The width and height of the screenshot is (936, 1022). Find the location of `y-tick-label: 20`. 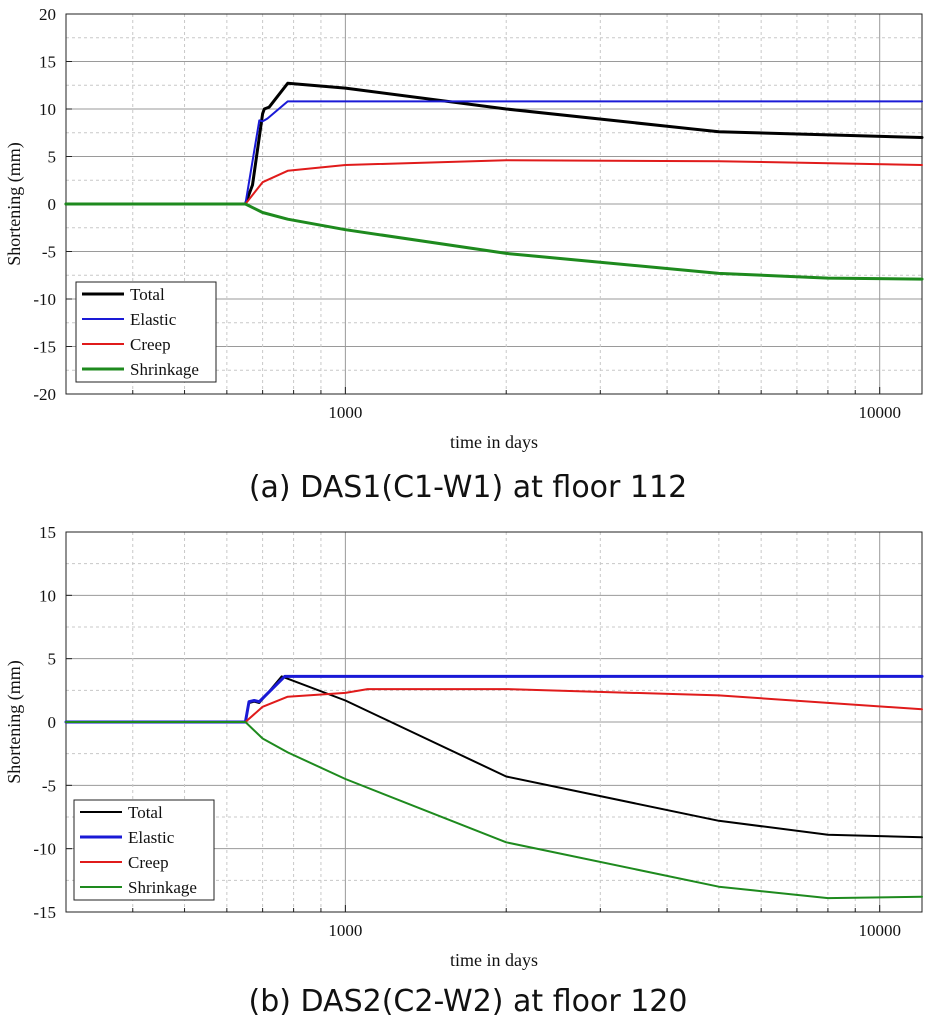

y-tick-label: 20 is located at coordinates (47, 14).